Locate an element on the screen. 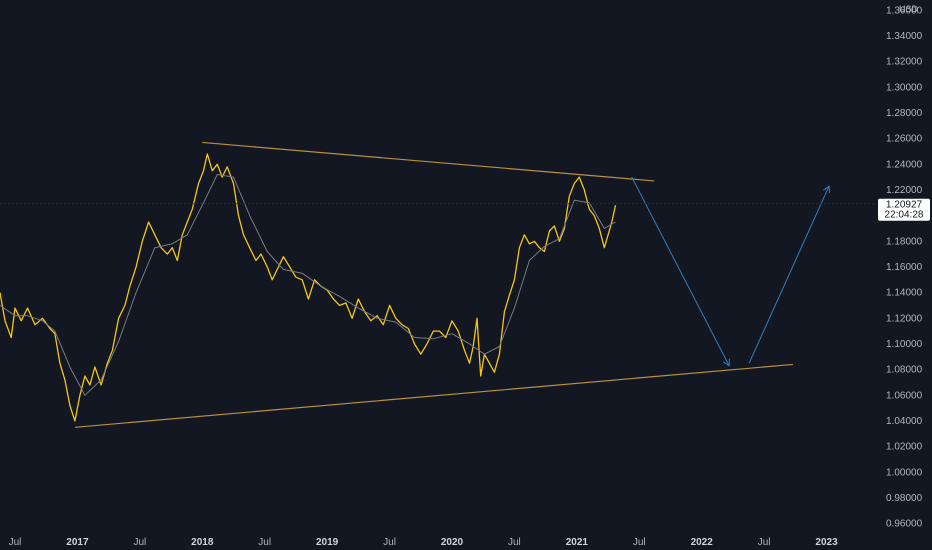  y-tick-label: 1.08000 is located at coordinates (904, 370).